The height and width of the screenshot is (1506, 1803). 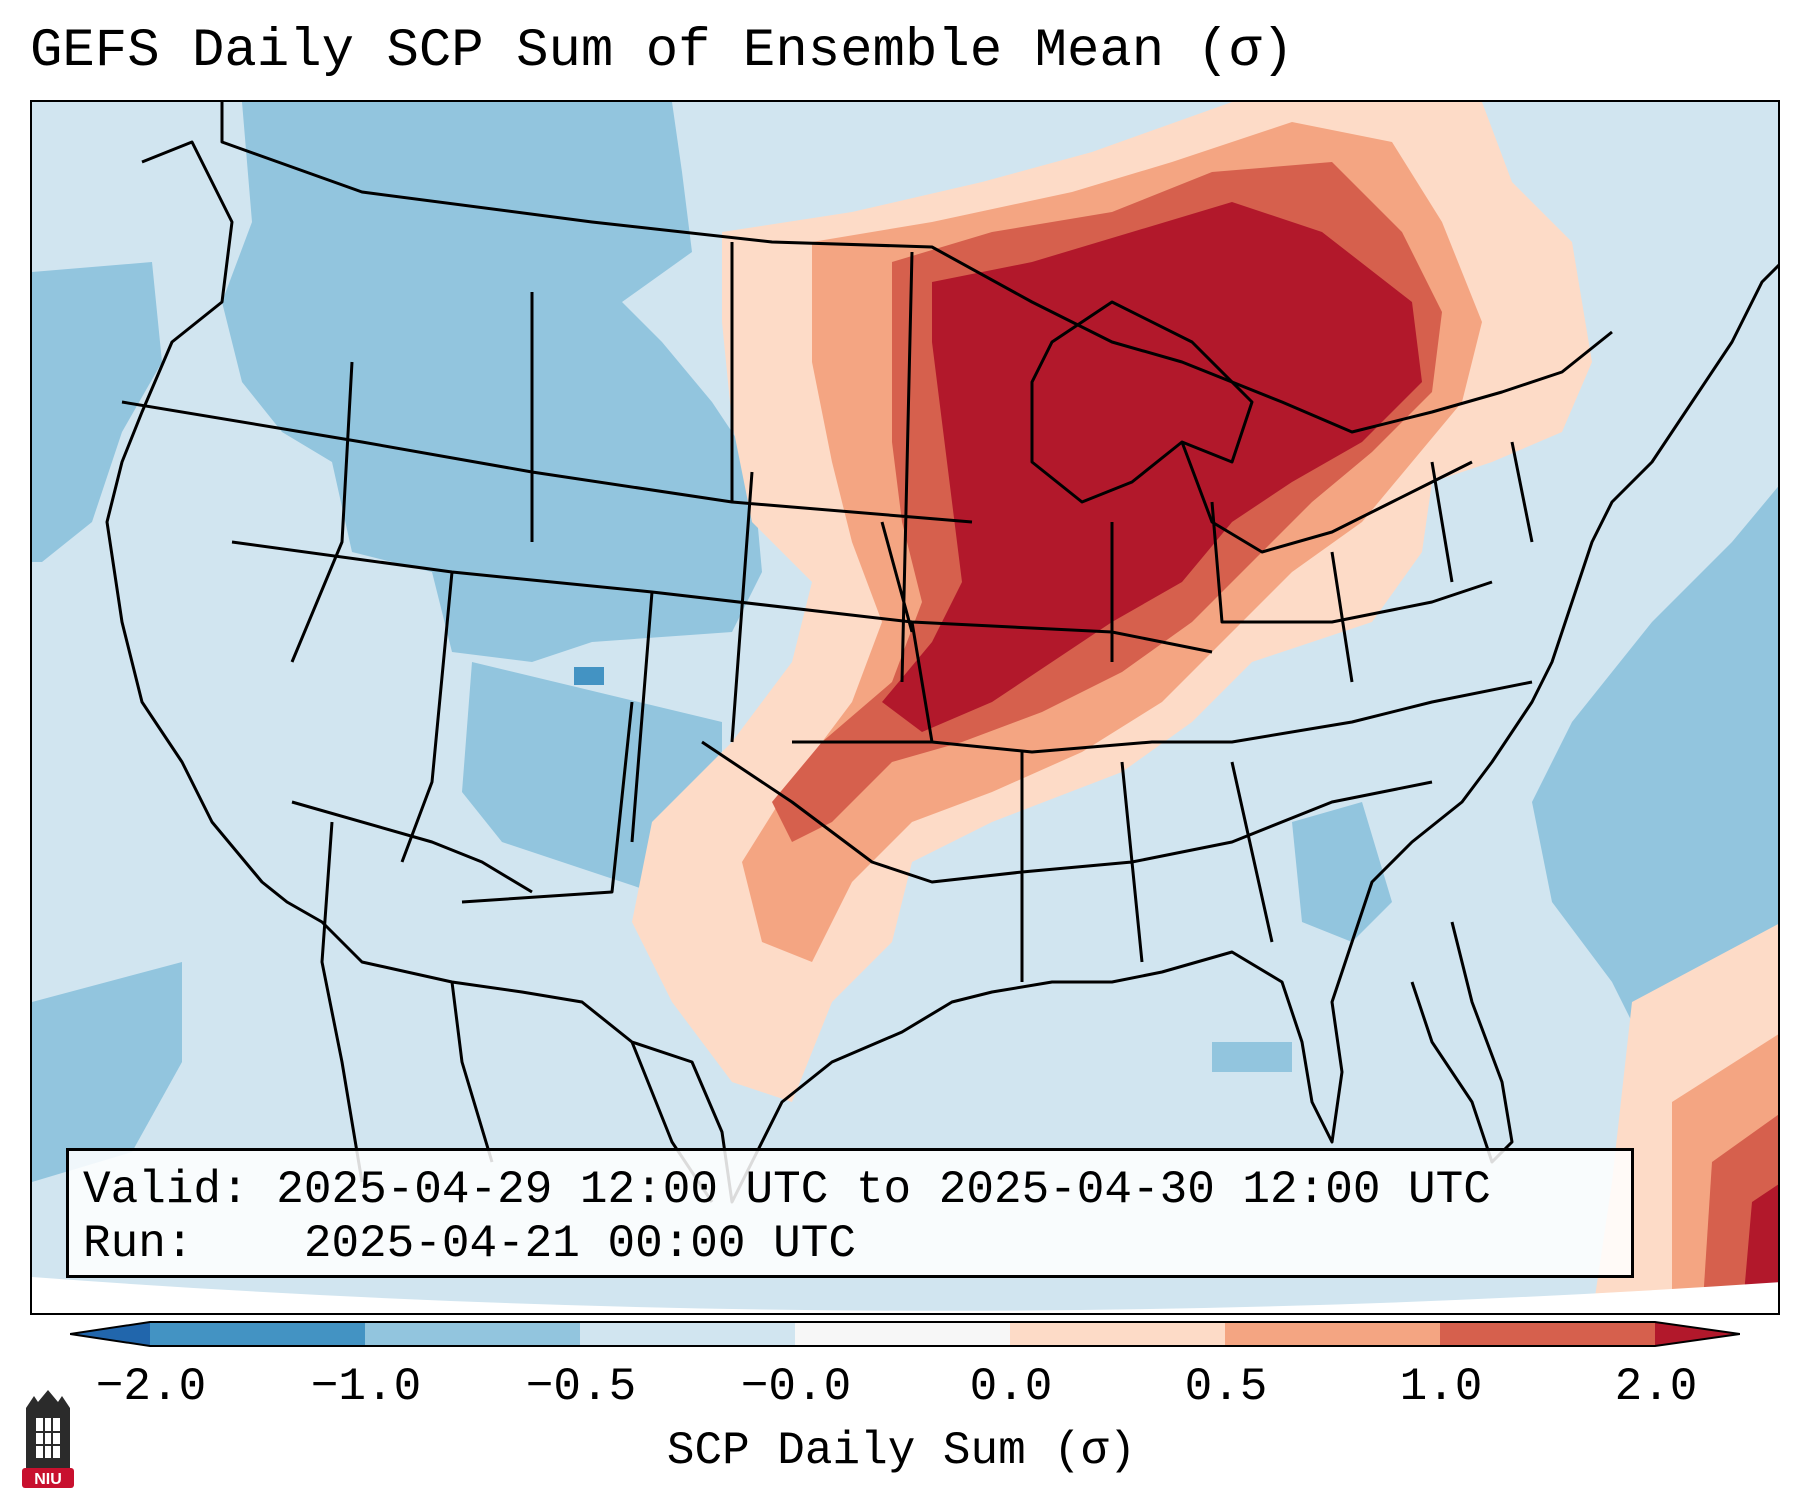 What do you see at coordinates (581, 1387) in the screenshot?
I see `colorbar-tick-label: −0.5` at bounding box center [581, 1387].